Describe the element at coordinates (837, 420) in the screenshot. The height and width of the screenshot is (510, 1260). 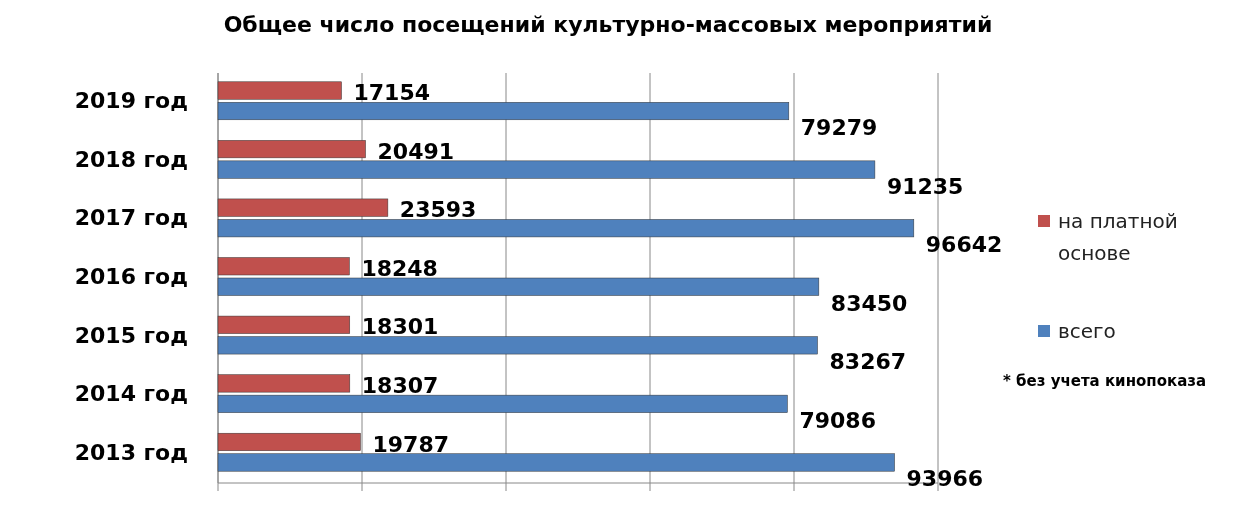
I see `data-label: 79086` at that location.